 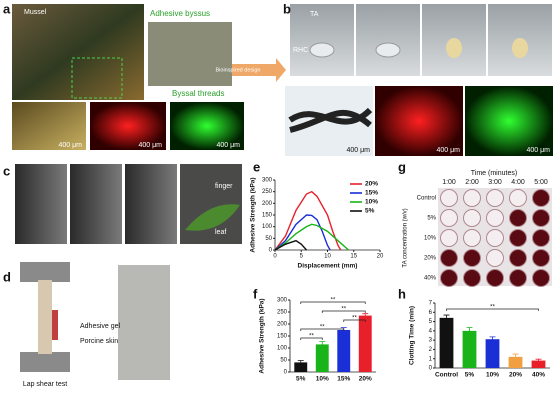 I want to click on droplet, so click(x=322, y=50).